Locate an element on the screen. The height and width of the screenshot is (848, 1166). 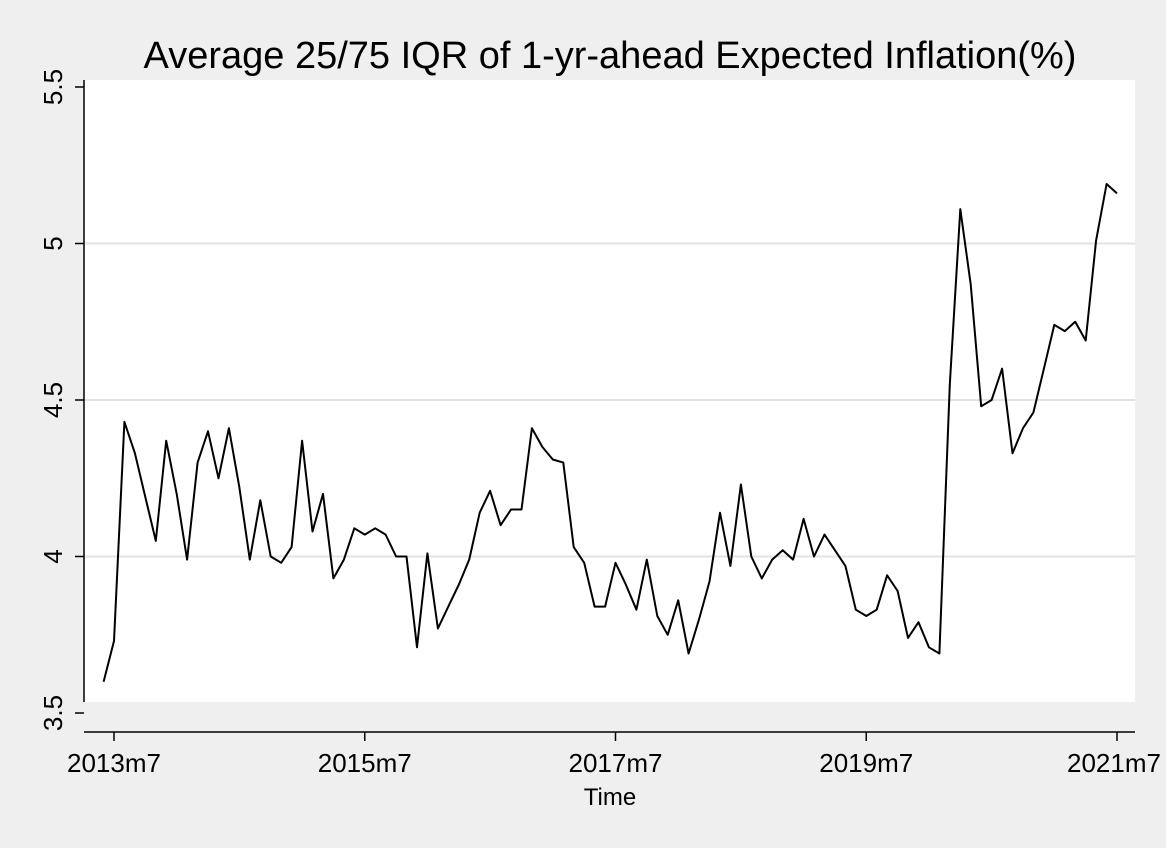
x-tick-label: 2013m7 is located at coordinates (114, 763).